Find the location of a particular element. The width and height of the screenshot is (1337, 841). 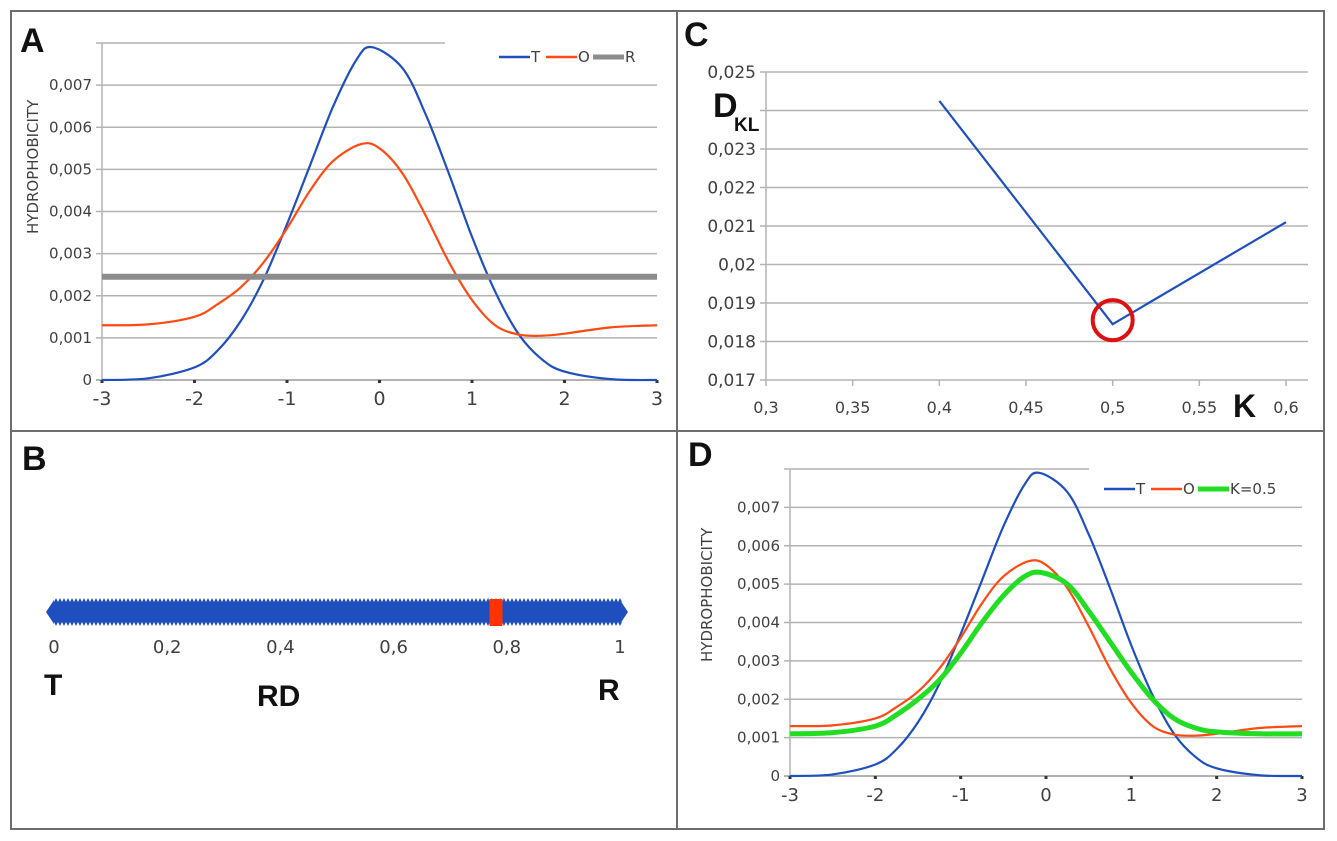

minimum-highlight-circle is located at coordinates (1112, 320).